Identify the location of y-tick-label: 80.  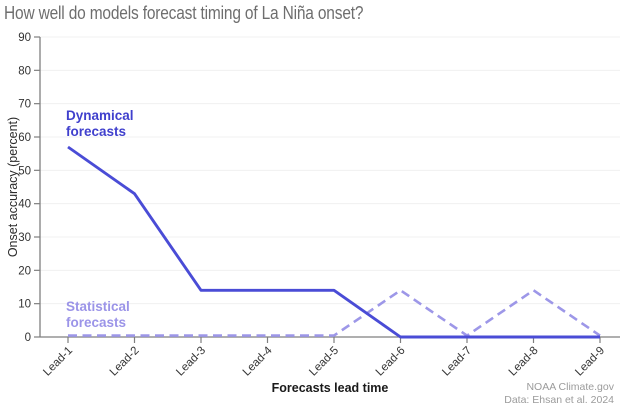
(24, 71).